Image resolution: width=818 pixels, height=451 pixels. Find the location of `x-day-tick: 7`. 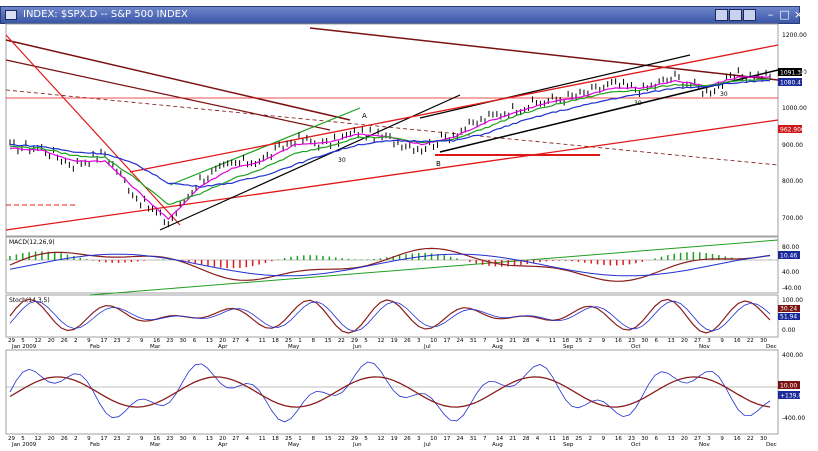

x-day-tick: 7 is located at coordinates (485, 439).